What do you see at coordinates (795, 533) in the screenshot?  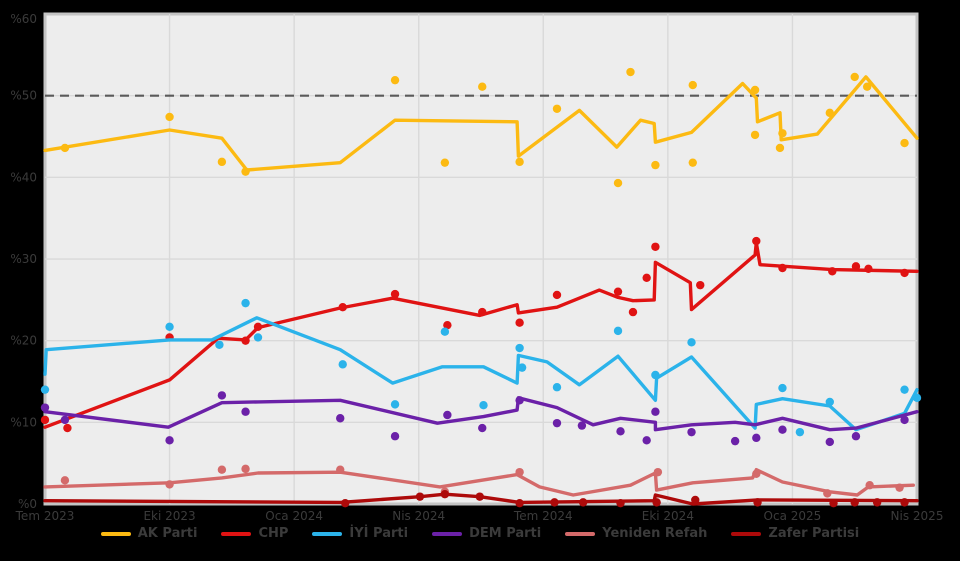 I see `legend-item-series-5: Zafer Partisi` at bounding box center [795, 533].